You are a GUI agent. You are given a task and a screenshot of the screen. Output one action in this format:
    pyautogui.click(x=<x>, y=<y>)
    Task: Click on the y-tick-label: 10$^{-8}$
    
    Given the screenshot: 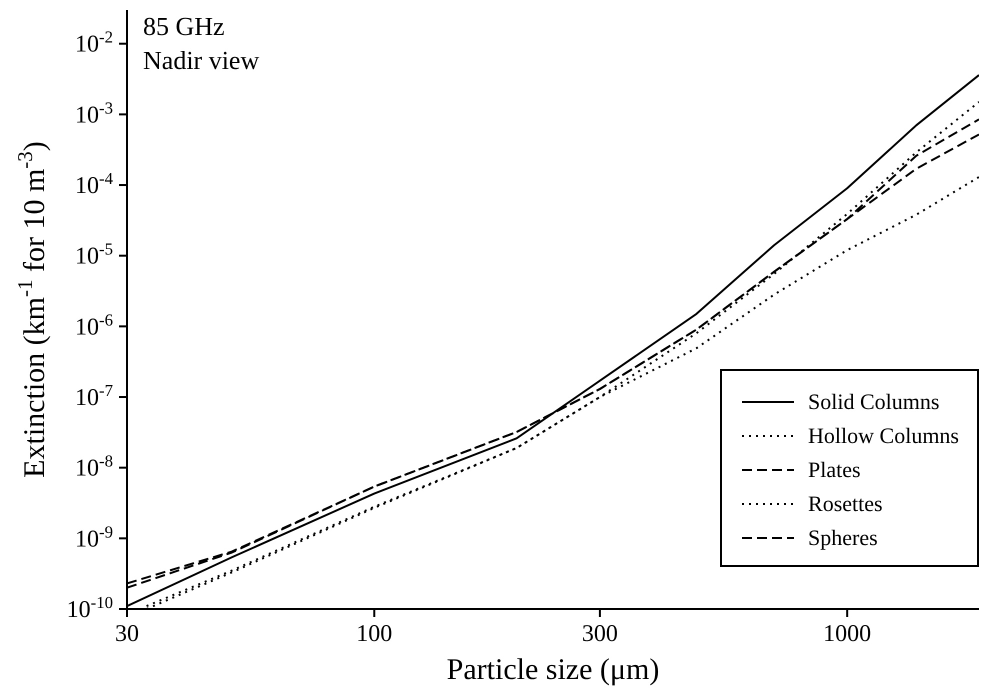 What is the action you would take?
    pyautogui.click(x=94, y=466)
    